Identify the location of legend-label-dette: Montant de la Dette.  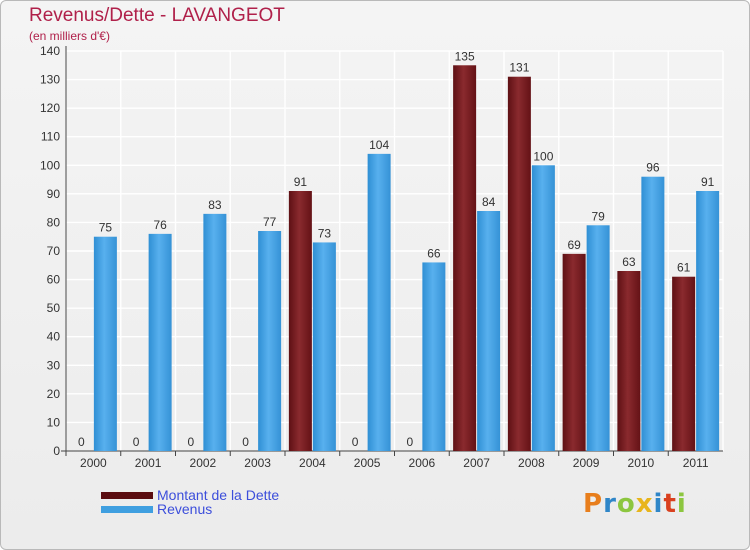
(218, 495).